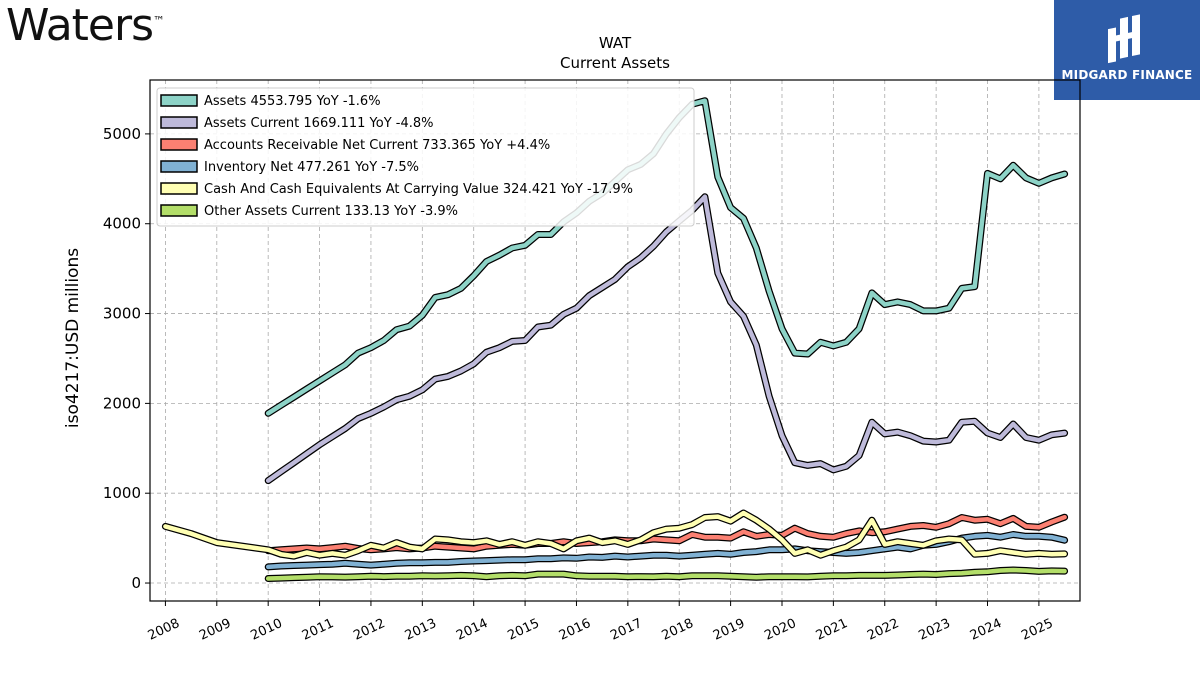 This screenshot has height=675, width=1200. Describe the element at coordinates (472, 630) in the screenshot. I see `x-tick-label: 2014` at that location.